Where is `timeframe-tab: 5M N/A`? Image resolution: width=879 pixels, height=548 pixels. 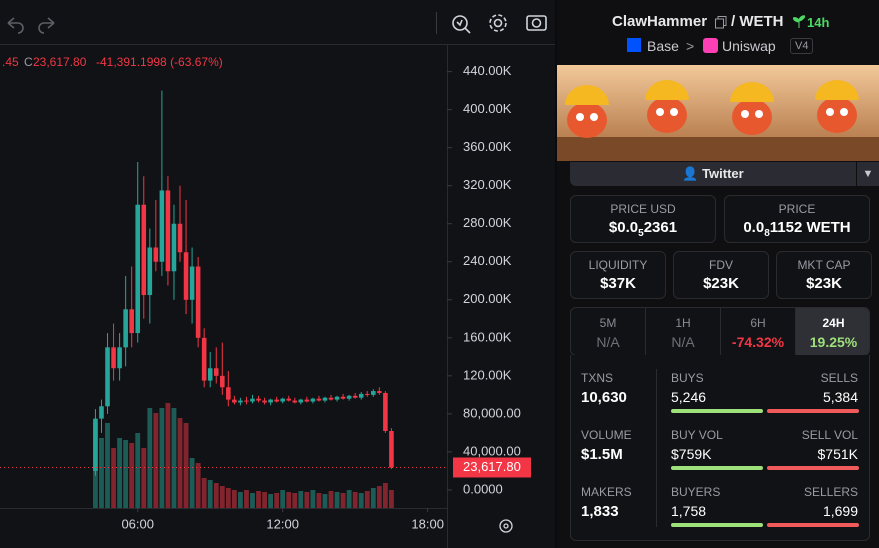 timeframe-tab: 5M N/A is located at coordinates (608, 331).